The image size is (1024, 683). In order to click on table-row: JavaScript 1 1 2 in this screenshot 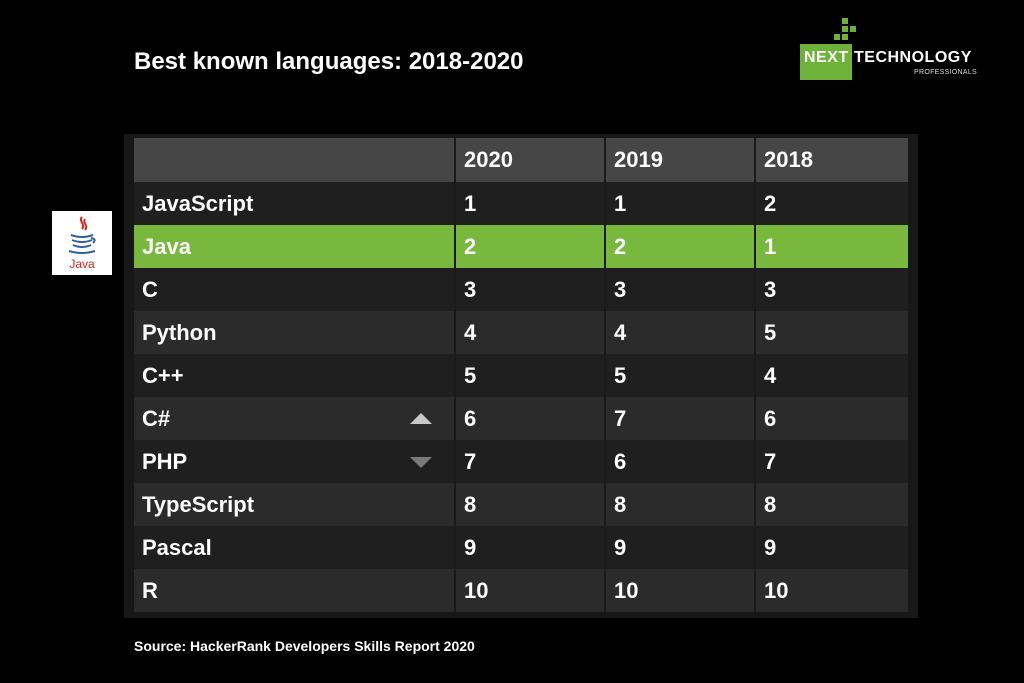, I will do `click(521, 203)`.